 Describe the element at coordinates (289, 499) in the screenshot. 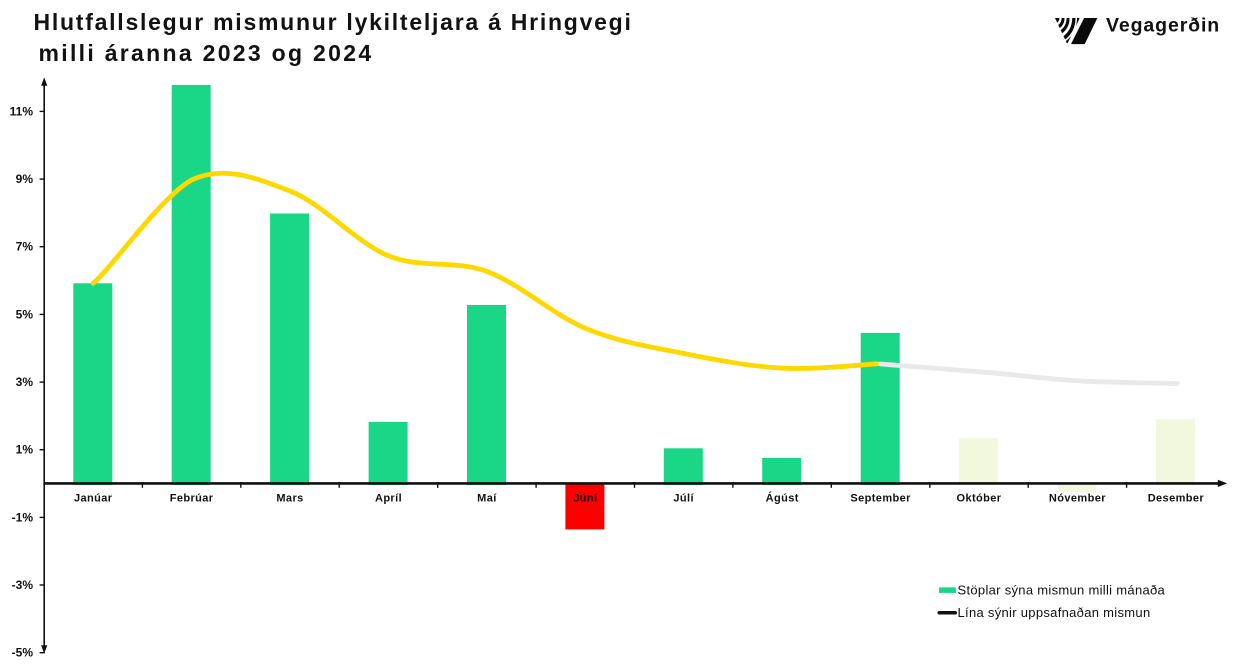

I see `svg-text: Mars` at that location.